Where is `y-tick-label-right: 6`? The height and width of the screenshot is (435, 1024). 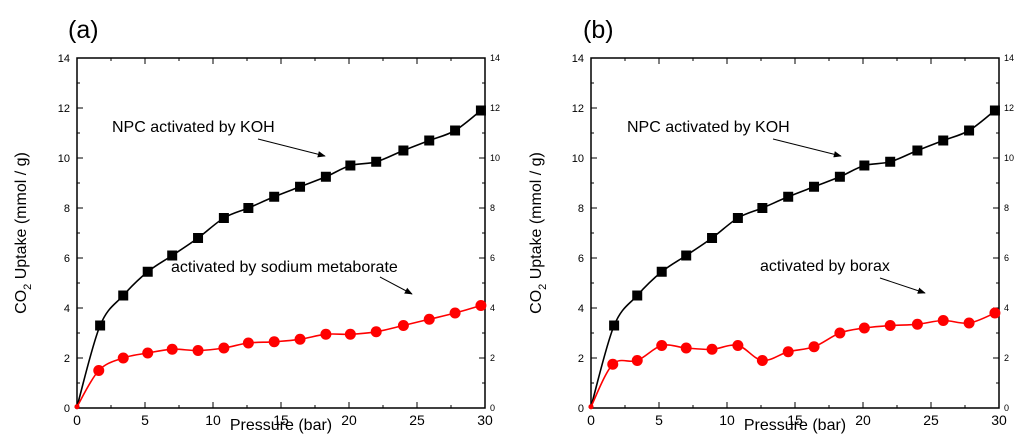
y-tick-label-right: 6 is located at coordinates (1006, 258).